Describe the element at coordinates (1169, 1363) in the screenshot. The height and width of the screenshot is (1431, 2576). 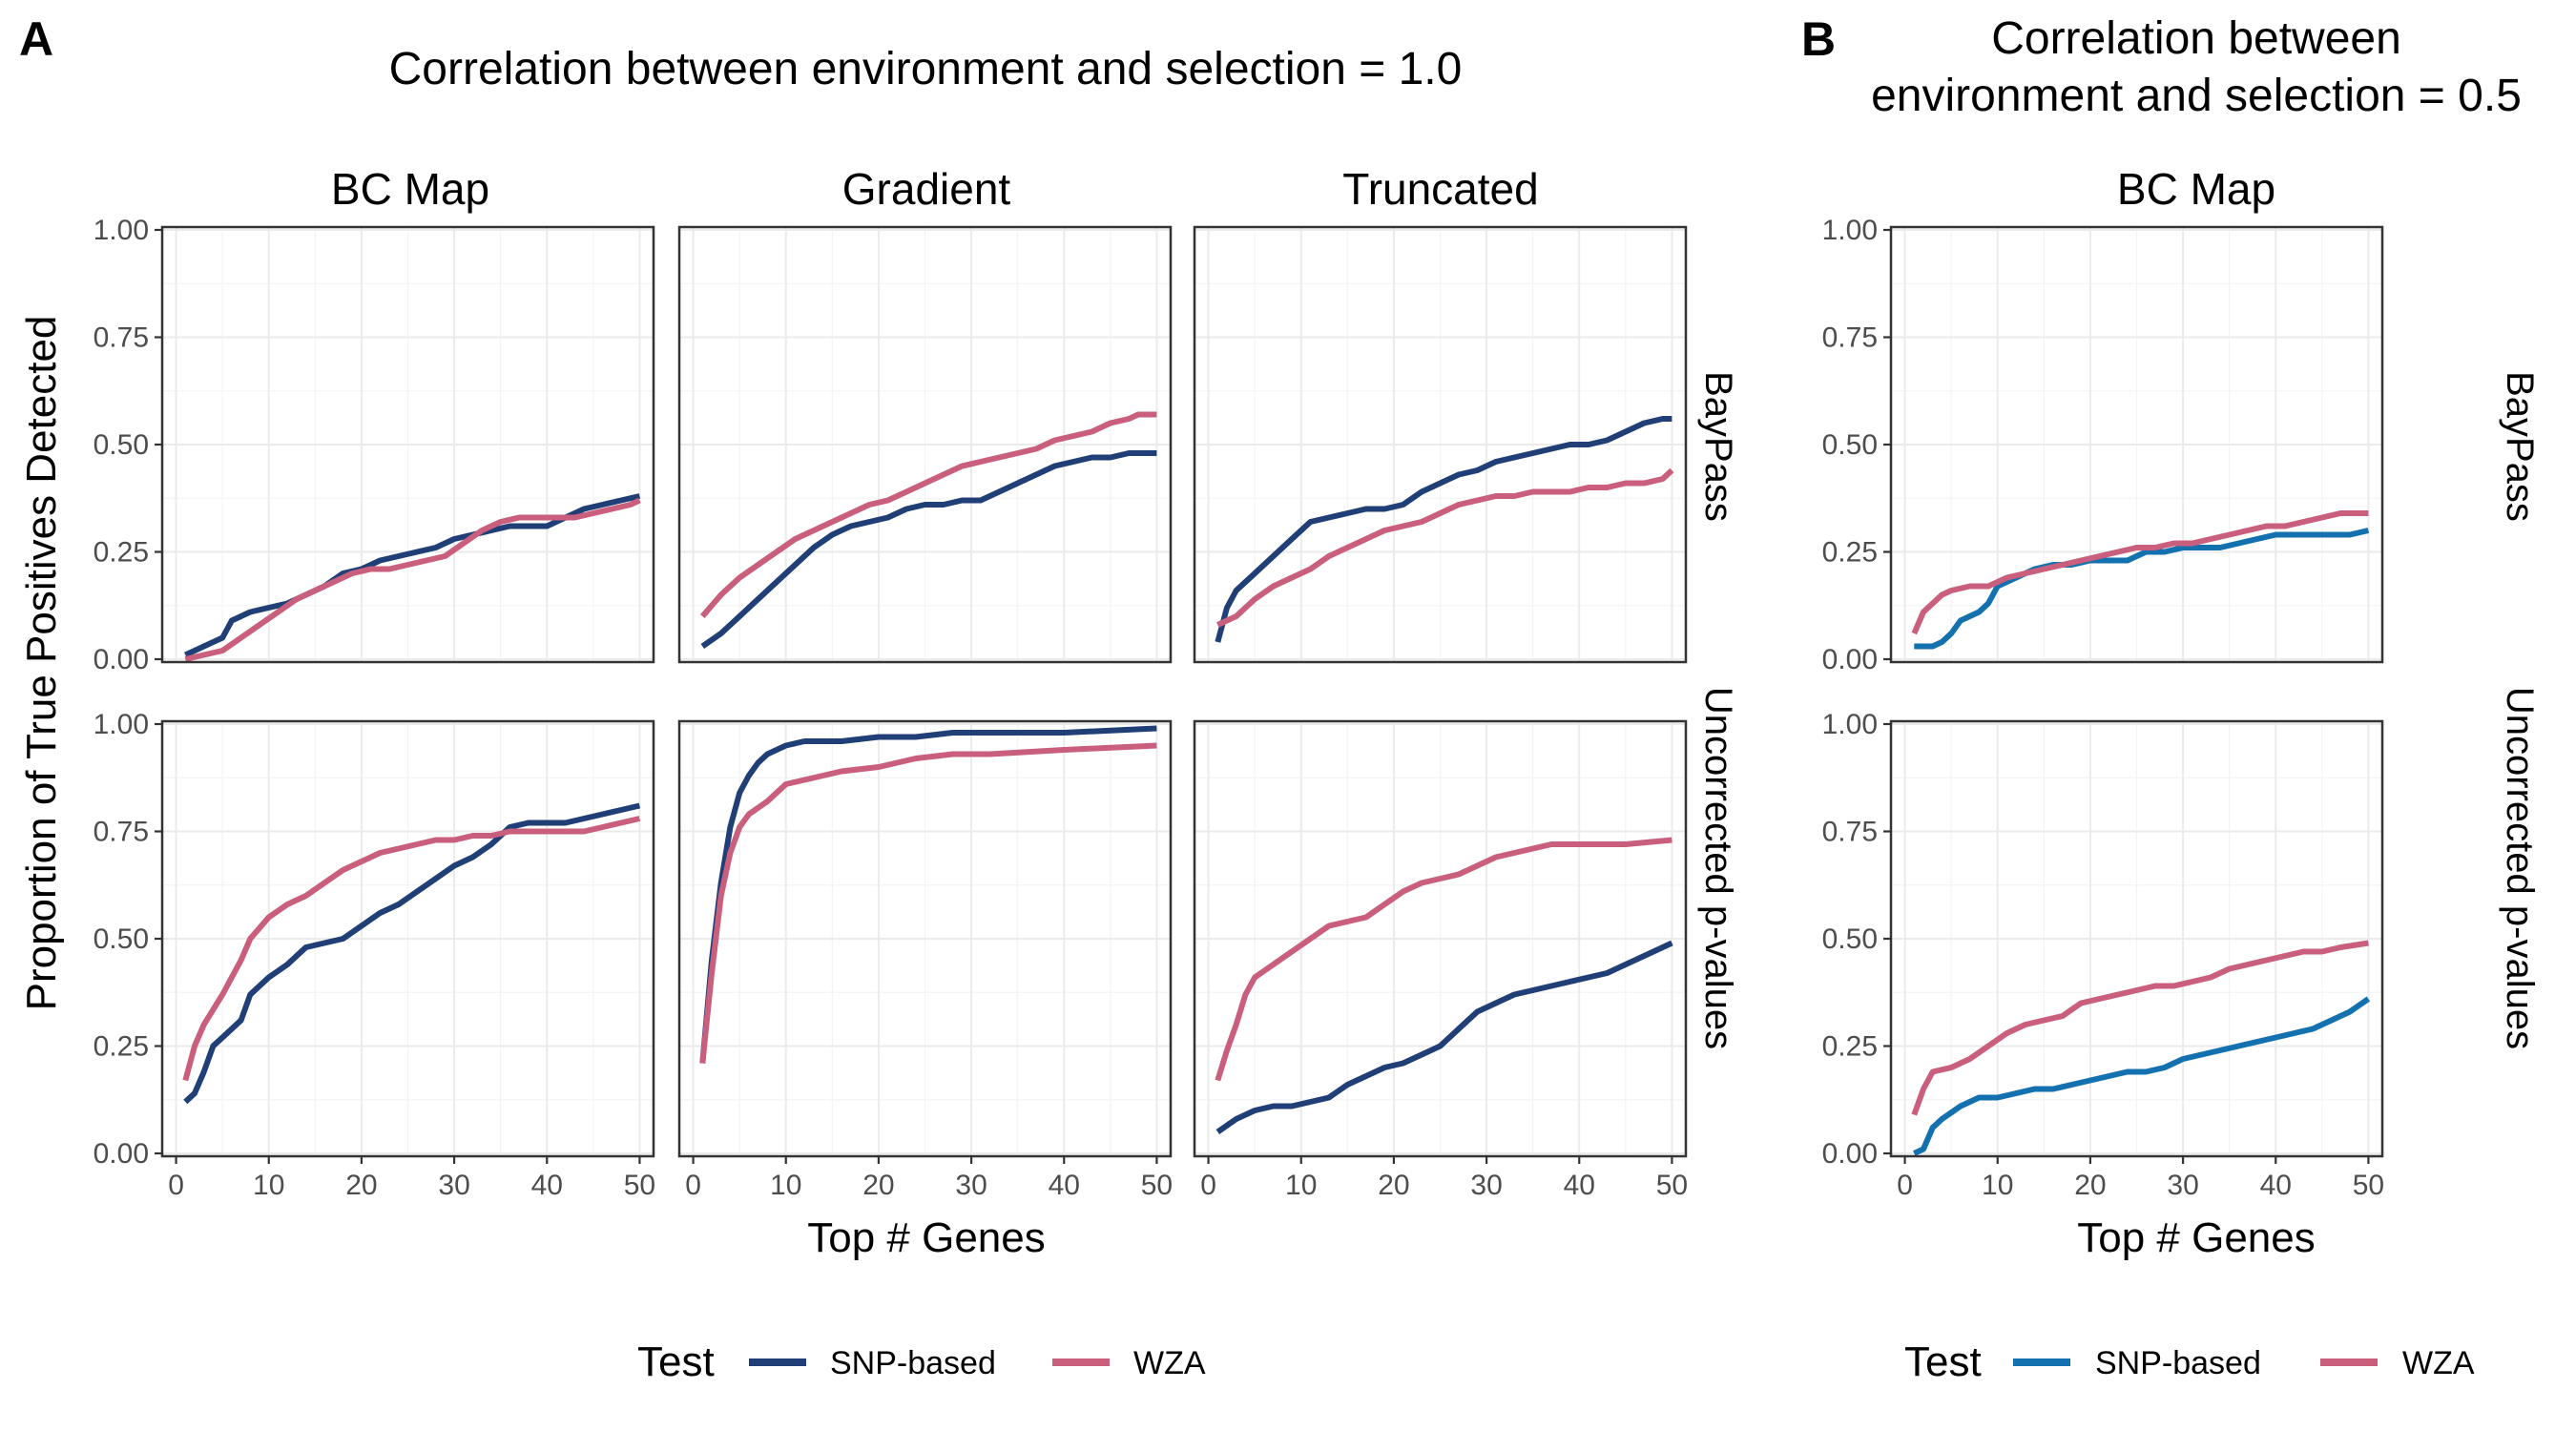
I see `legend-a-label-wza: WZA` at that location.